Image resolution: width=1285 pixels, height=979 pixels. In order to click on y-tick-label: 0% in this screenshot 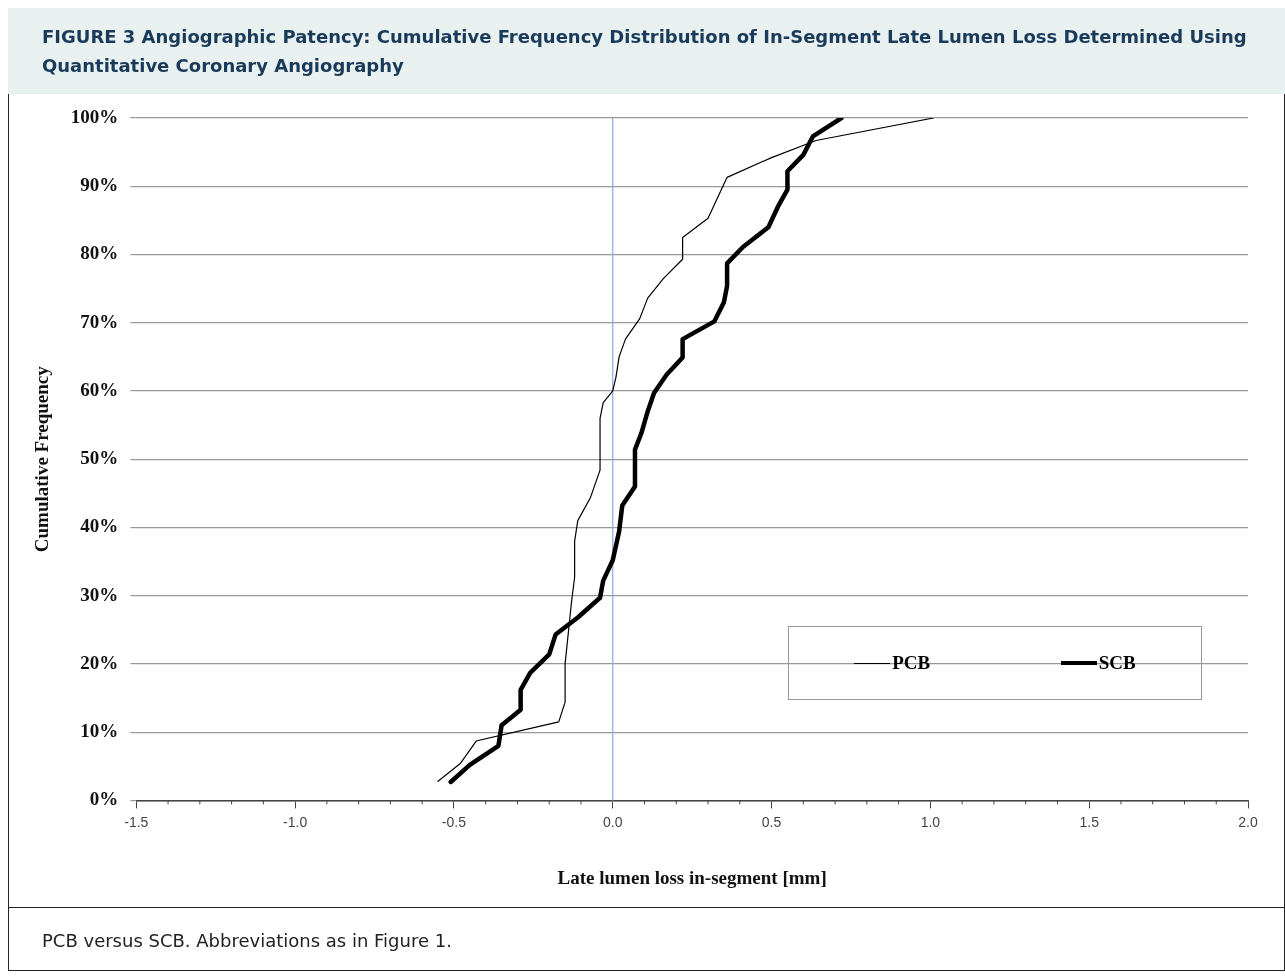, I will do `click(104, 799)`.